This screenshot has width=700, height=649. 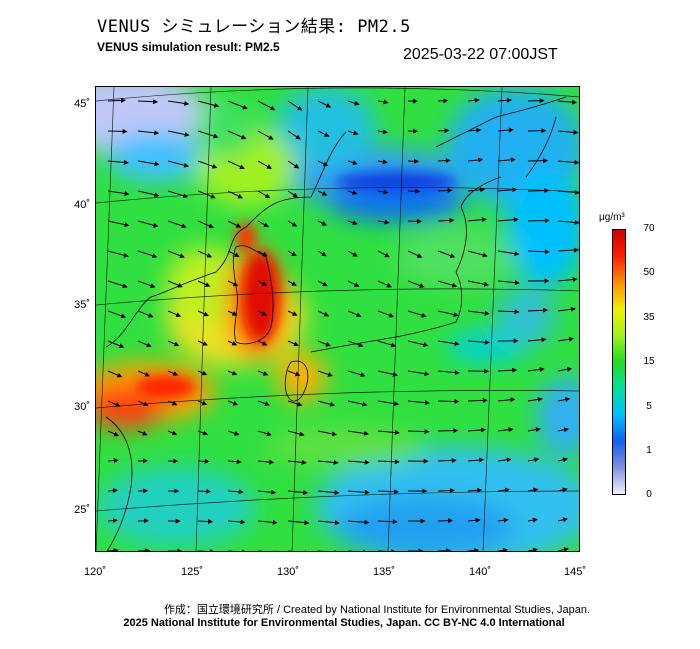 What do you see at coordinates (649, 406) in the screenshot?
I see `colorbar-label-5: 5` at bounding box center [649, 406].